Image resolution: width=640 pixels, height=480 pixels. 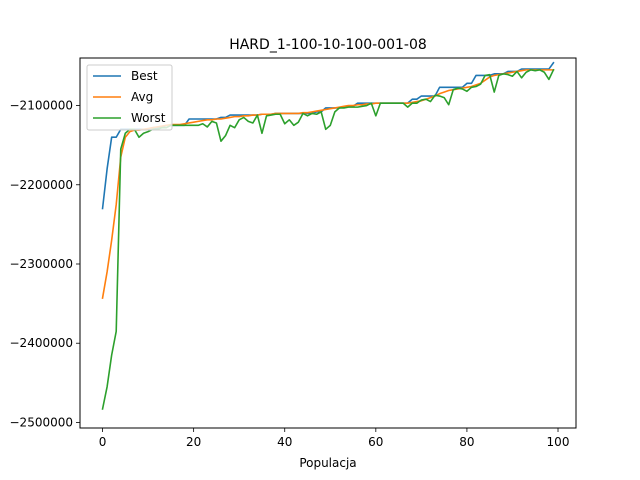 I want to click on x-axis-ticks: 0 20 40 60 80 100, so click(x=334, y=438).